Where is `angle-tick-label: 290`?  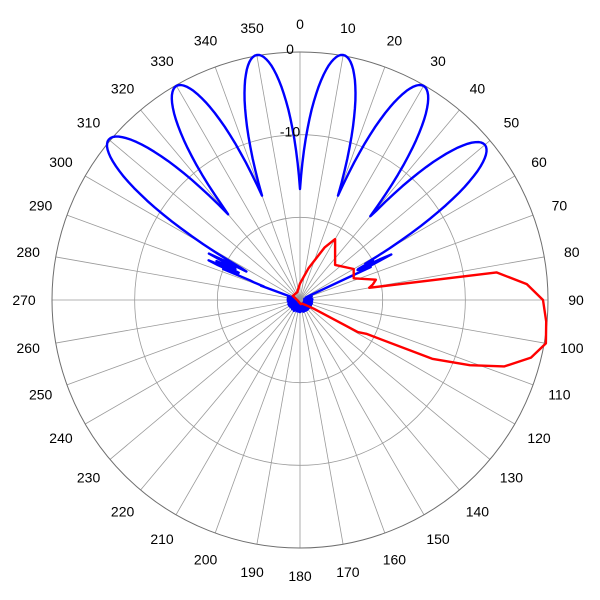 angle-tick-label: 290 is located at coordinates (41, 206).